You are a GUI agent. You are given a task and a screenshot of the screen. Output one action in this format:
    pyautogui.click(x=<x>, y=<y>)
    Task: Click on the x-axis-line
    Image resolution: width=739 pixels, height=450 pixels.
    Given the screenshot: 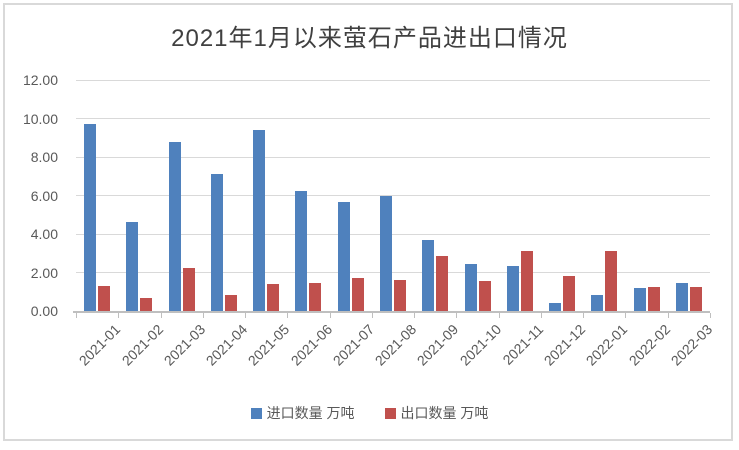 What is the action you would take?
    pyautogui.click(x=391, y=312)
    